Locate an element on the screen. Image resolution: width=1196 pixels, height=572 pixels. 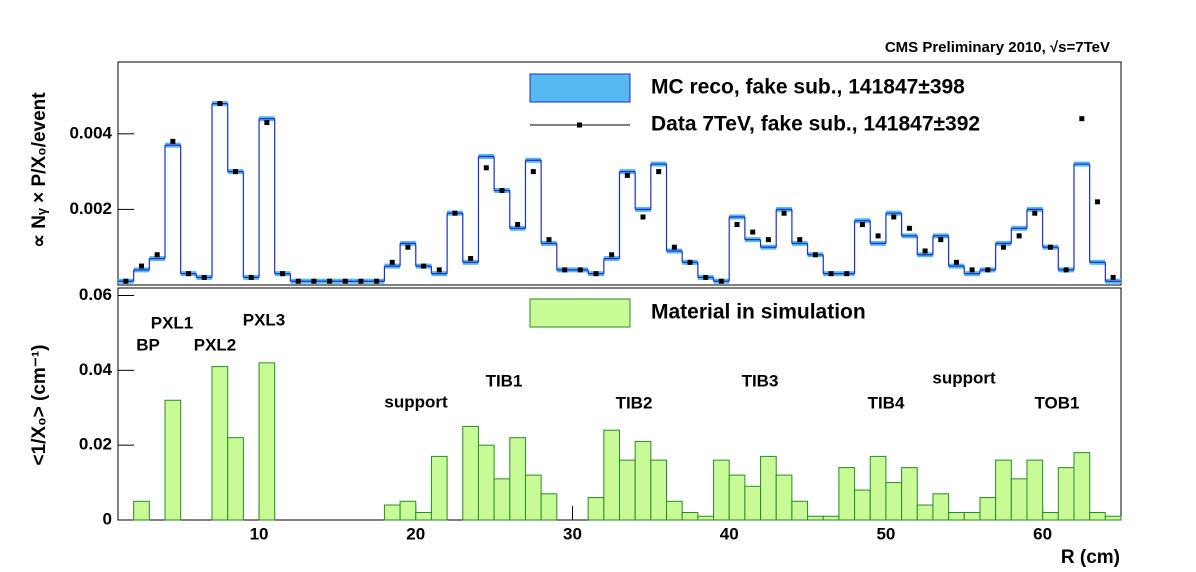
y-tick-label: 0.04 is located at coordinates (96, 369).